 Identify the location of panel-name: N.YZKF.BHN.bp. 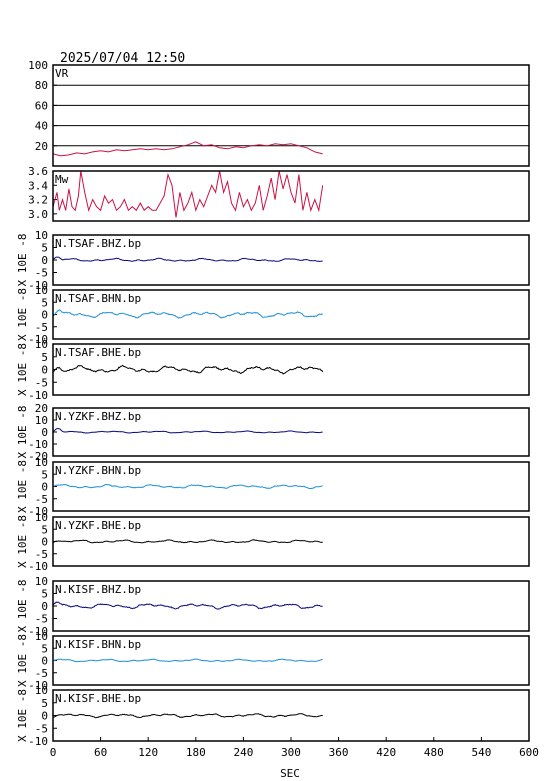
(98, 470).